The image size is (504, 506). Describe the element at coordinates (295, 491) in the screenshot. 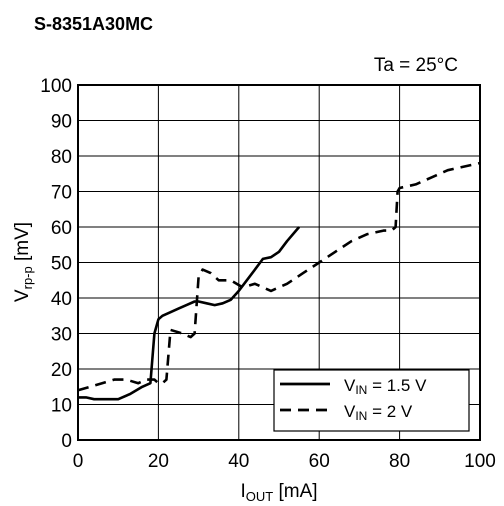

I see `x-axis-label-unit: [mA]` at that location.